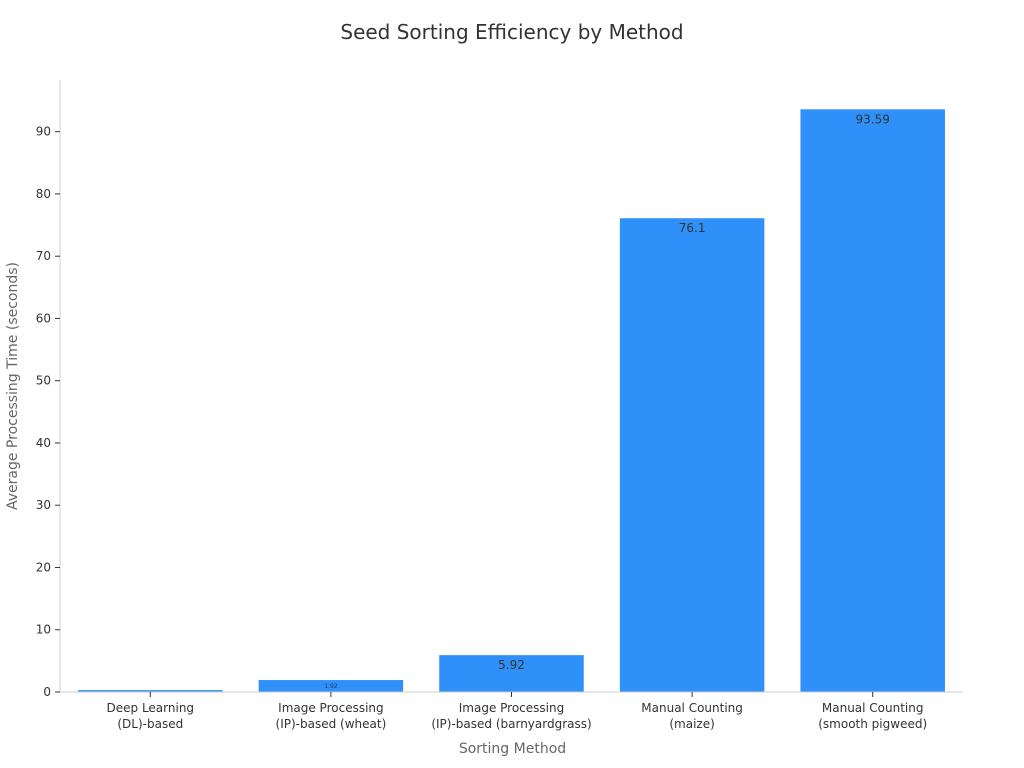 The width and height of the screenshot is (1024, 768). What do you see at coordinates (47, 692) in the screenshot?
I see `y-tick-label: 0` at bounding box center [47, 692].